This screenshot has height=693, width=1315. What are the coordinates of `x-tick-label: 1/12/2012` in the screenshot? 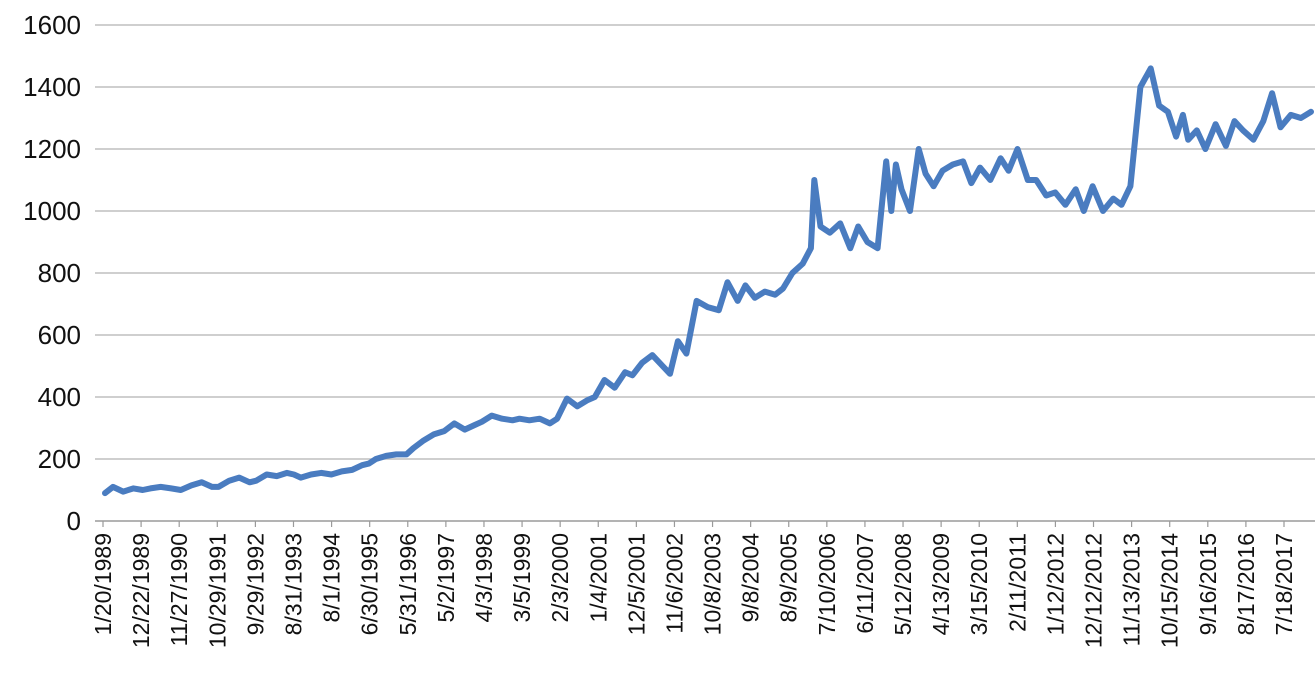 It's located at (1055, 584).